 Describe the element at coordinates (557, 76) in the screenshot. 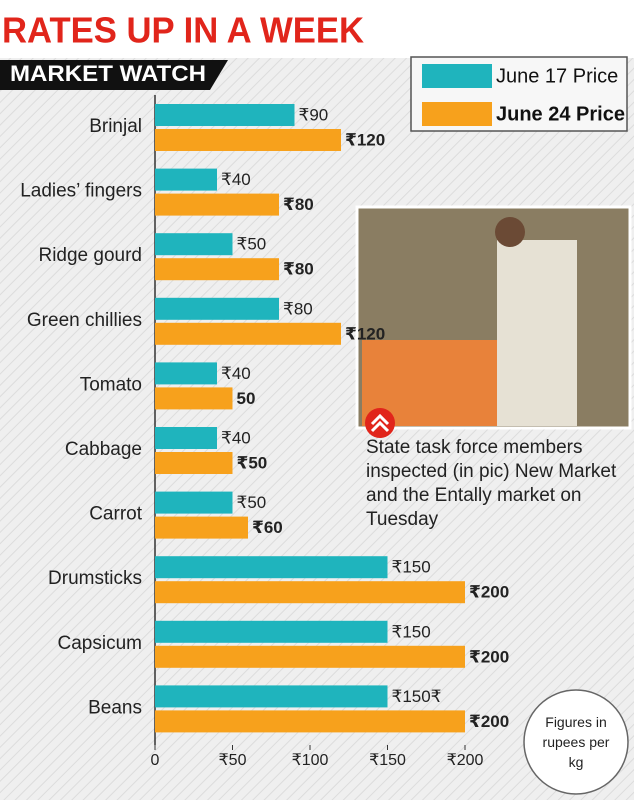

I see `legend-label: June 17 Price` at that location.